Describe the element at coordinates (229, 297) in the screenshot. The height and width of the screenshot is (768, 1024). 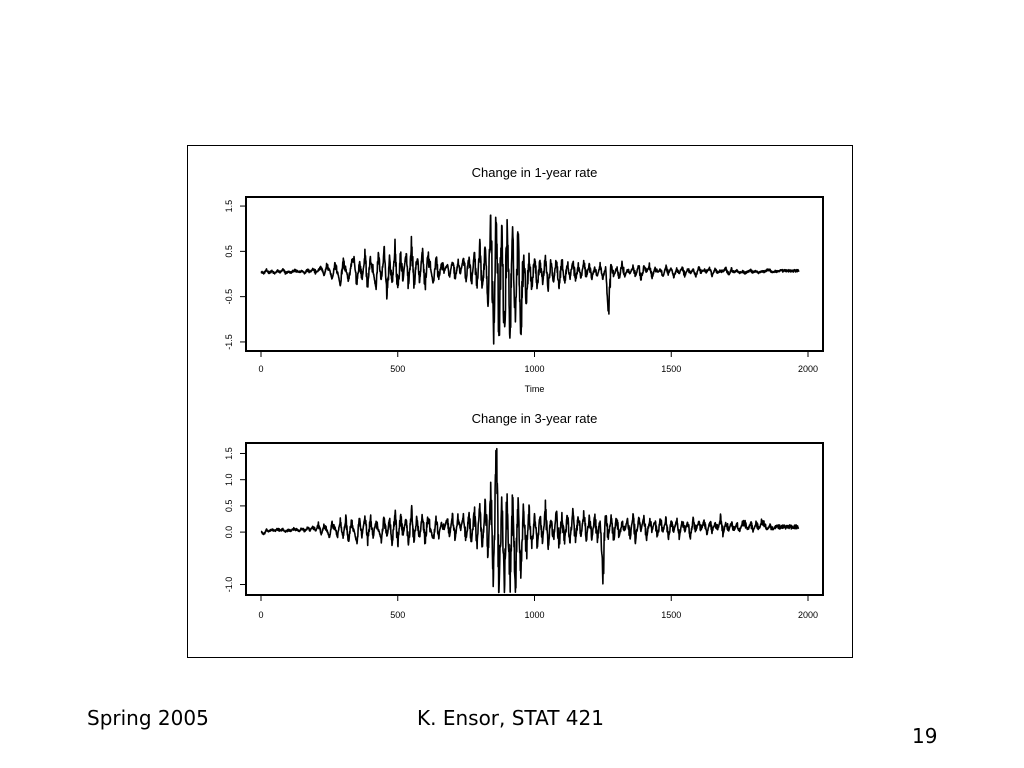
I see `y-tick-label: -0.5` at that location.